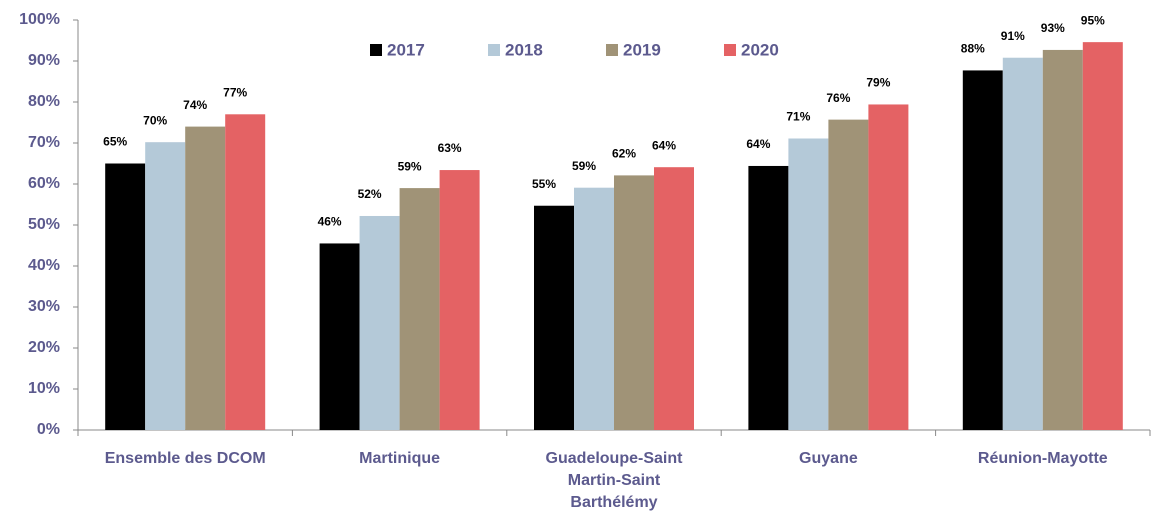 The image size is (1164, 521). Describe the element at coordinates (155, 120) in the screenshot. I see `value-label: 70%` at that location.